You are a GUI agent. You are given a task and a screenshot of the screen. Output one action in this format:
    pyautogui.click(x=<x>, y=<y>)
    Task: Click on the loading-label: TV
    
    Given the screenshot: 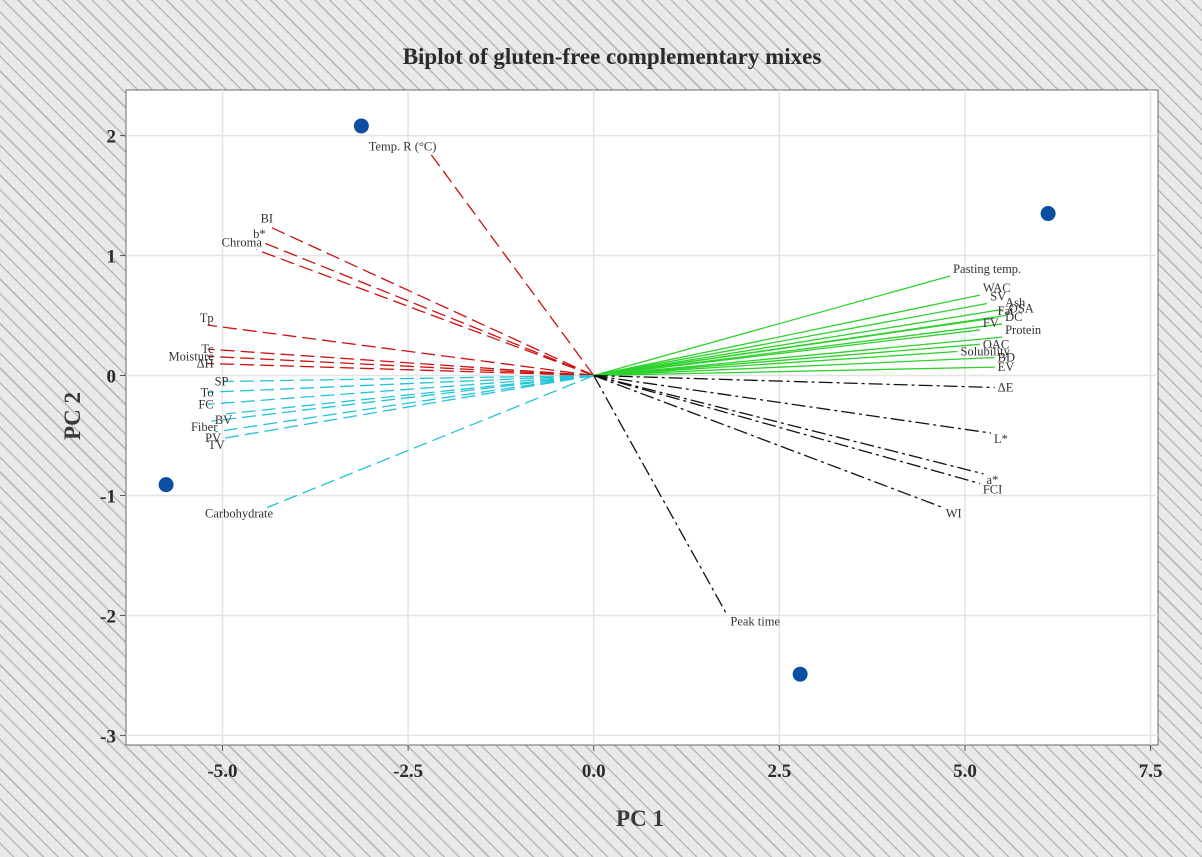 What is the action you would take?
    pyautogui.click(x=216, y=445)
    